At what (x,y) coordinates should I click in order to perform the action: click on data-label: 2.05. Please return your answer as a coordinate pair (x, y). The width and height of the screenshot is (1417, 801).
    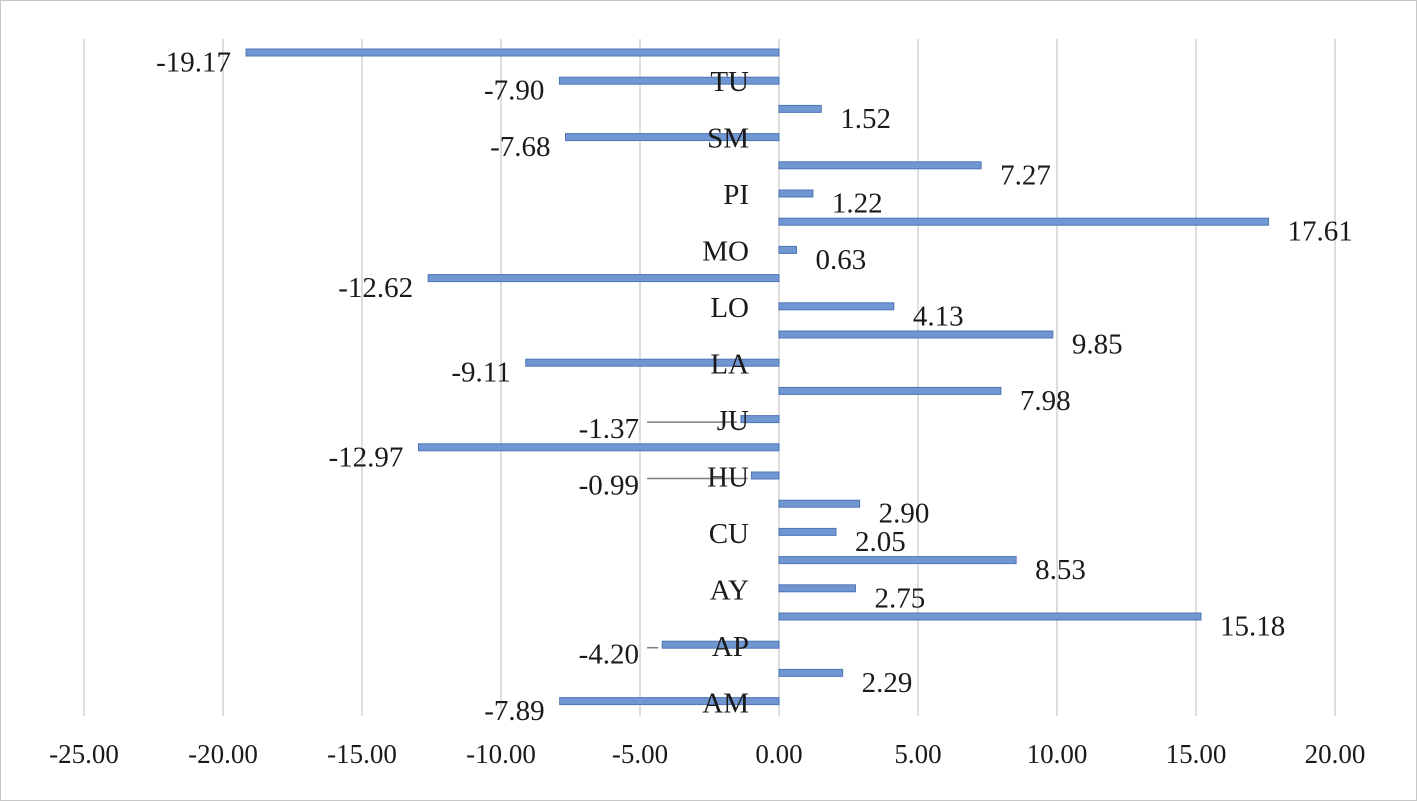
    Looking at the image, I should click on (880, 542).